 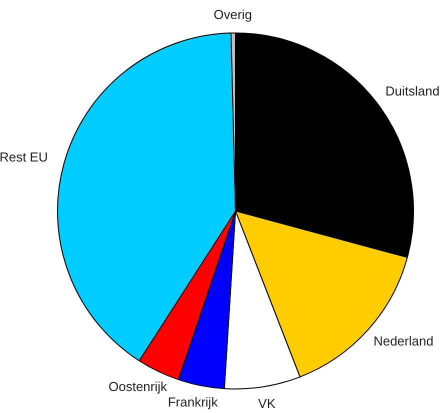 I want to click on slice-label: Oostenrijk, so click(x=138, y=386).